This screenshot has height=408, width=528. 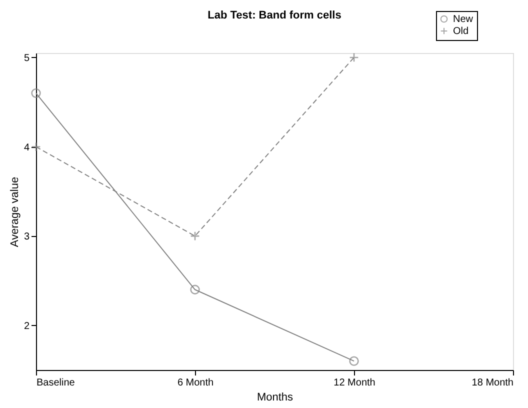 I want to click on x-tick-label: 12 Month, so click(x=355, y=383).